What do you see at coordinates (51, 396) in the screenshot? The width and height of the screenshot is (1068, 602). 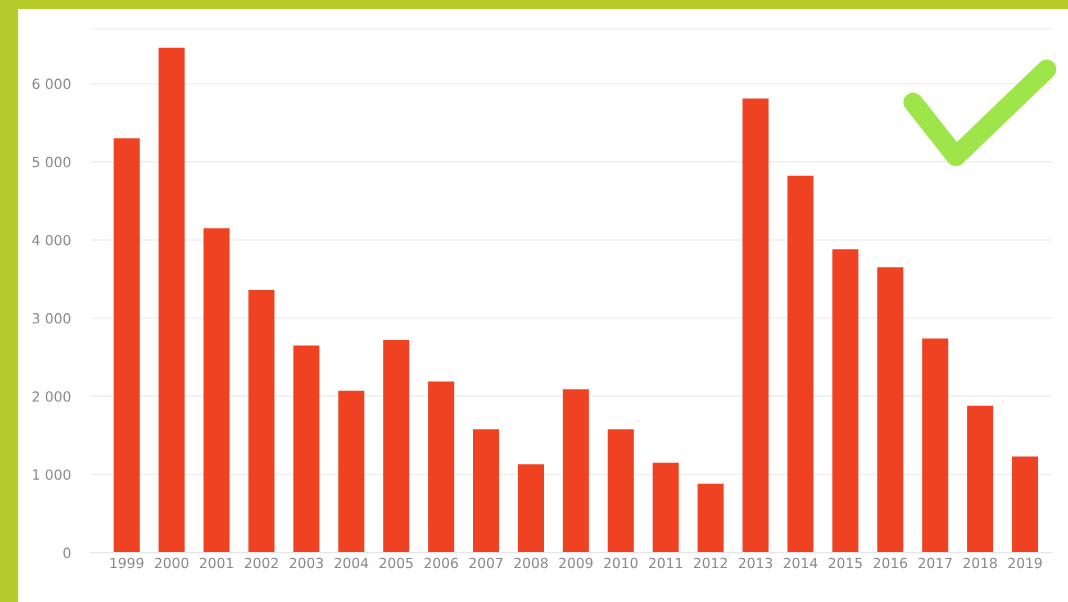 I see `y-tick-label: 2 000` at bounding box center [51, 396].